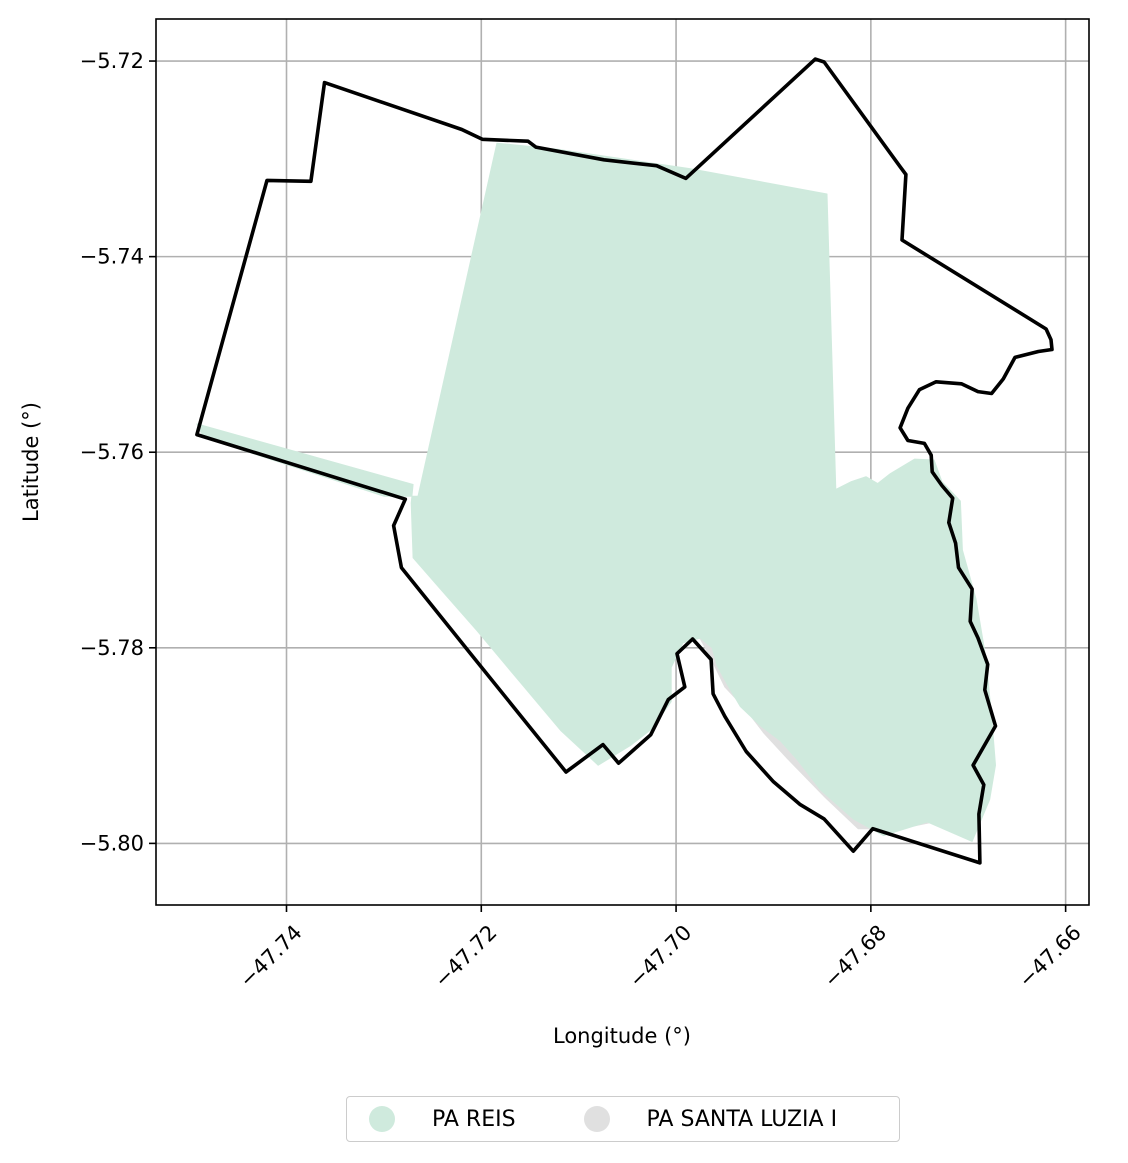  Describe the element at coordinates (466, 956) in the screenshot. I see `x-tick-label-1: −47.72` at that location.